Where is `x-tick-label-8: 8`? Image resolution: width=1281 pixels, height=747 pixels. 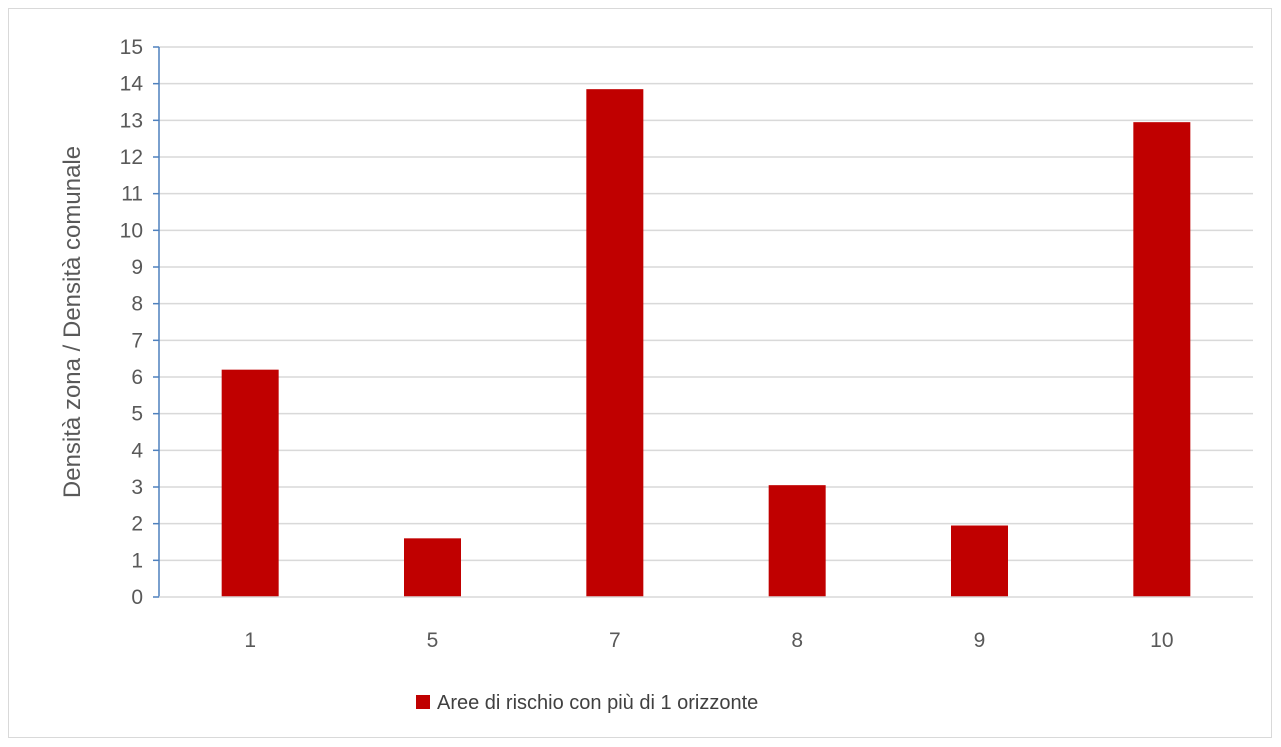 x-tick-label-8: 8 is located at coordinates (797, 640).